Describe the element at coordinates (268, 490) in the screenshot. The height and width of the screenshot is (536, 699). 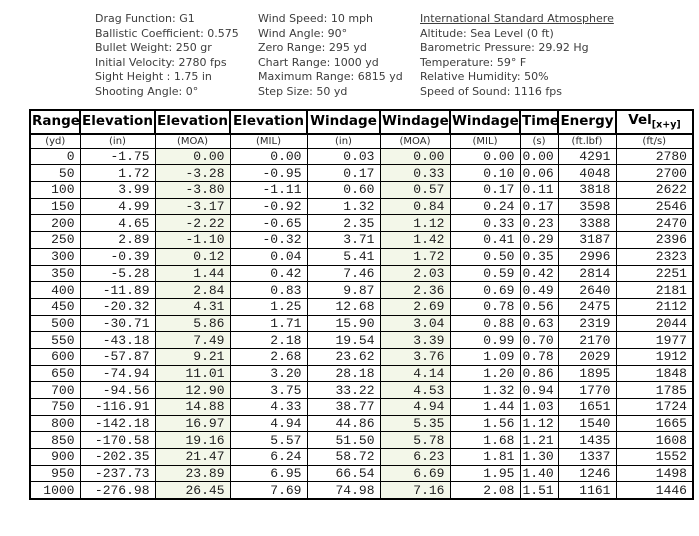
I see `table-cell: 7.69` at that location.